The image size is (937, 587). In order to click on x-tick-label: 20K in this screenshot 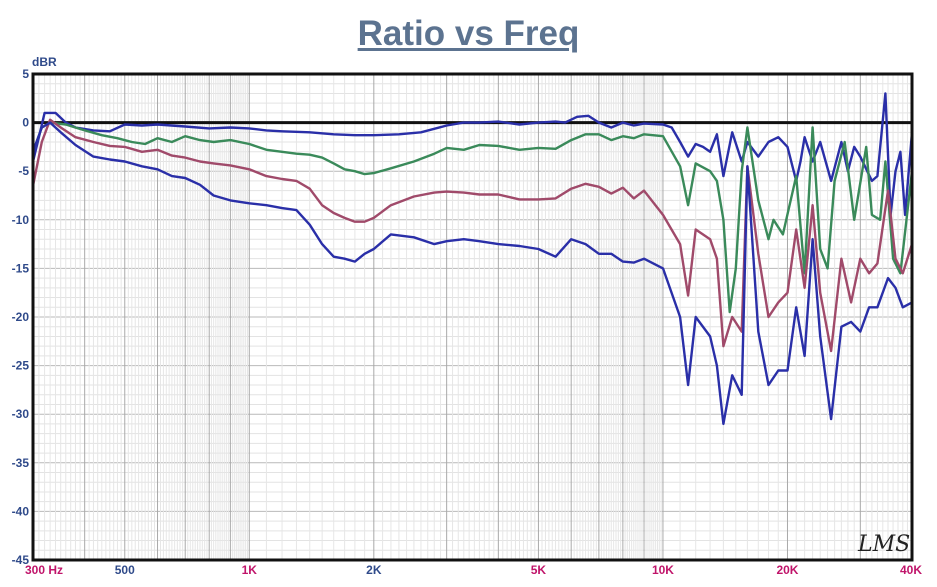, I will do `click(787, 570)`.